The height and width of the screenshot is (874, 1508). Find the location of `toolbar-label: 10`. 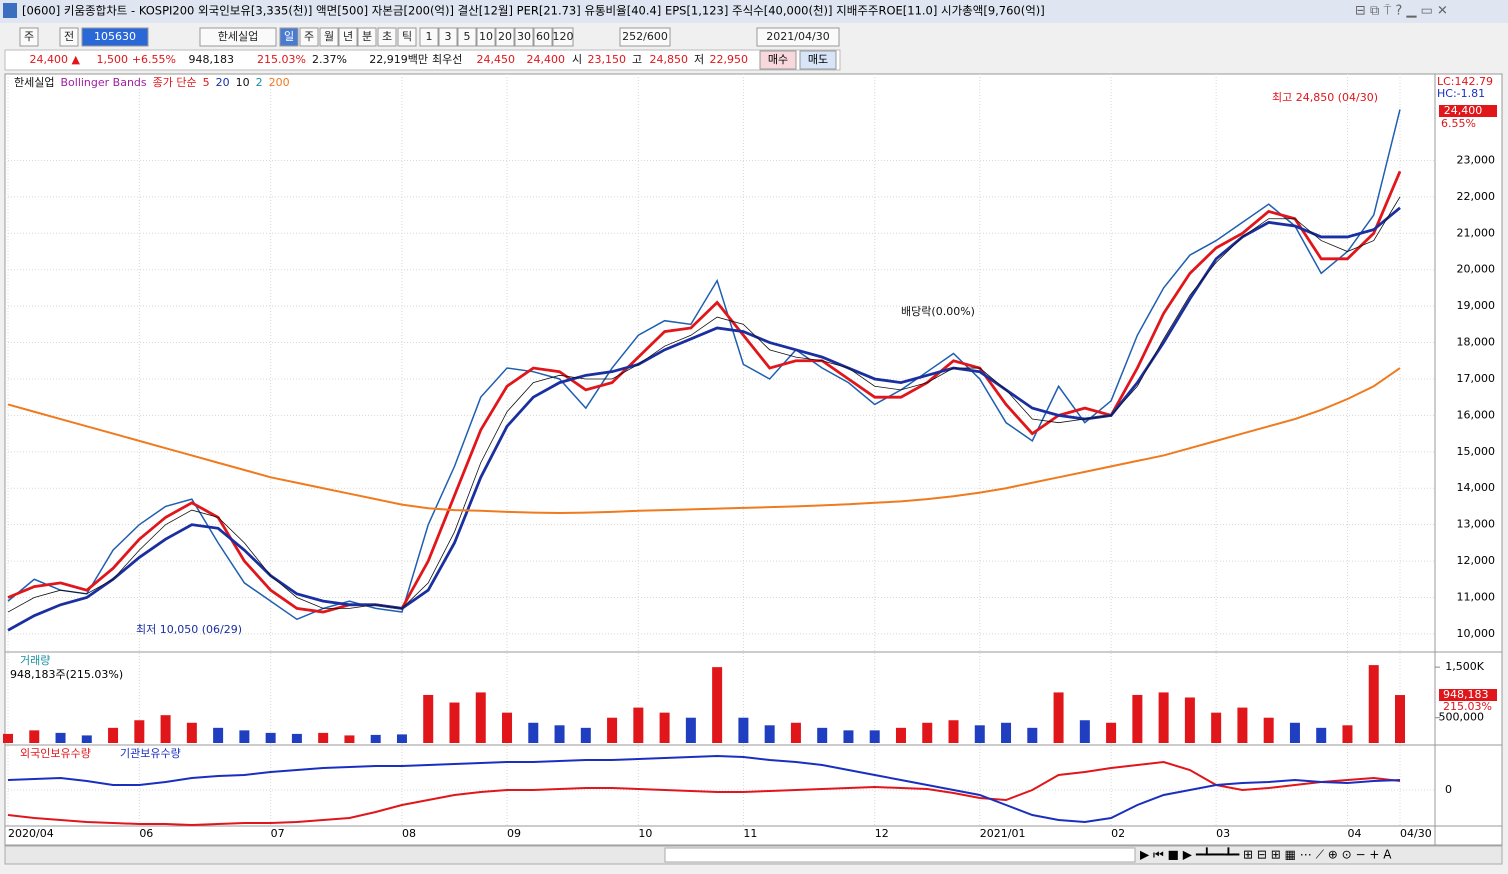

toolbar-label: 10 is located at coordinates (486, 36).